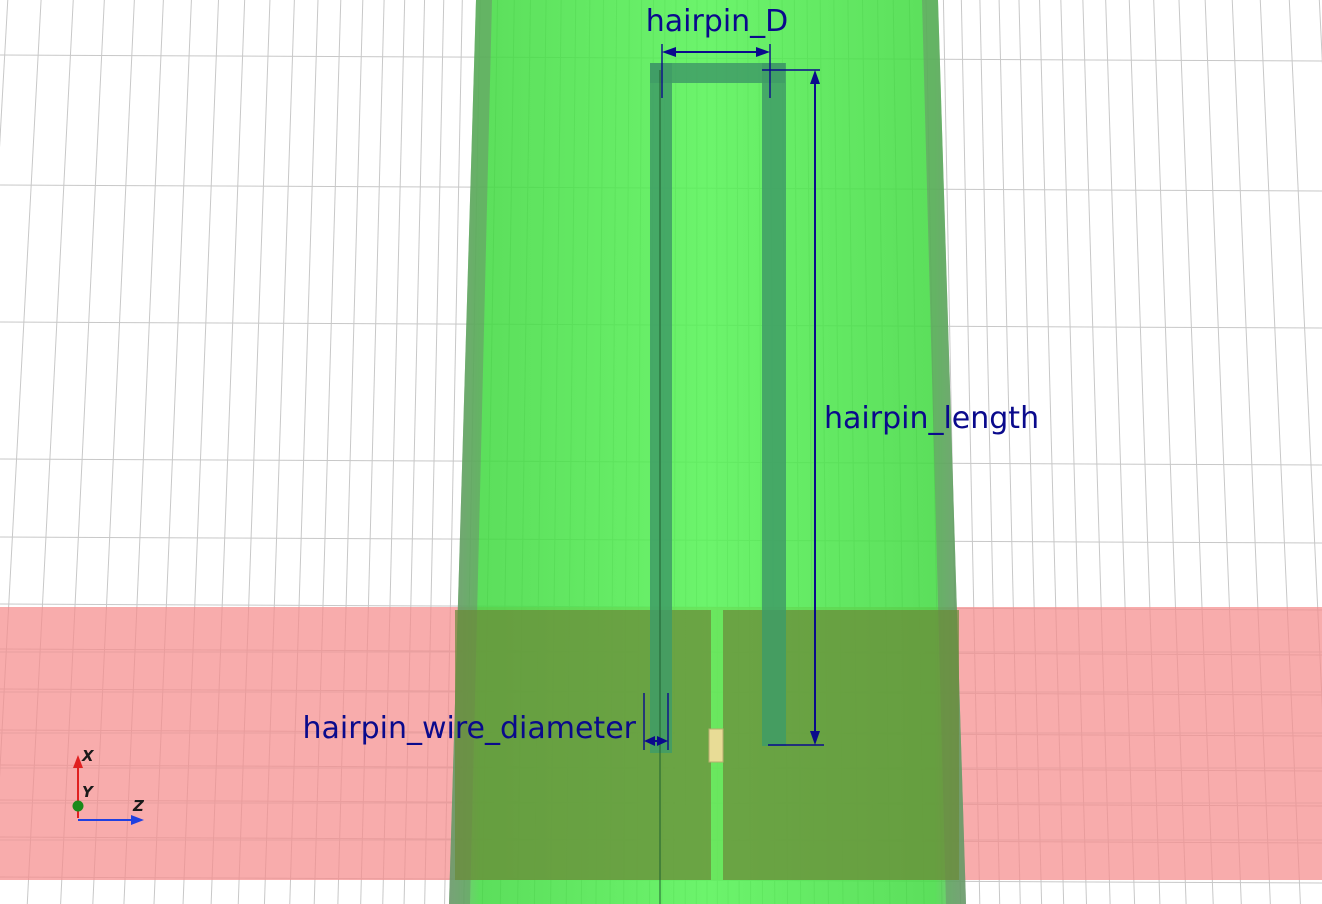 This screenshot has height=904, width=1322. Describe the element at coordinates (108, 786) in the screenshot. I see `axis-triad: X Y Z` at that location.